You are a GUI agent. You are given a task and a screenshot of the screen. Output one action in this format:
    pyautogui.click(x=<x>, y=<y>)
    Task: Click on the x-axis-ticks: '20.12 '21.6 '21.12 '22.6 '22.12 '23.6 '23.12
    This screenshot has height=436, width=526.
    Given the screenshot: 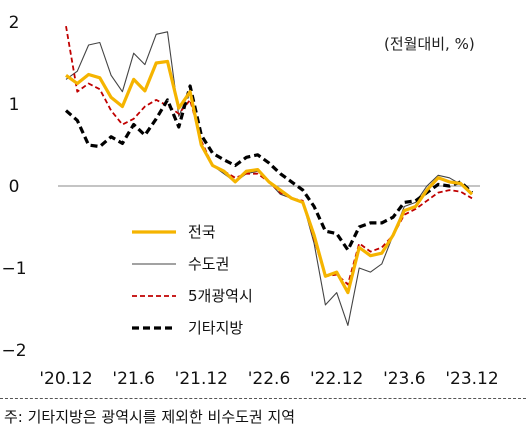 What is the action you would take?
    pyautogui.click(x=268, y=379)
    